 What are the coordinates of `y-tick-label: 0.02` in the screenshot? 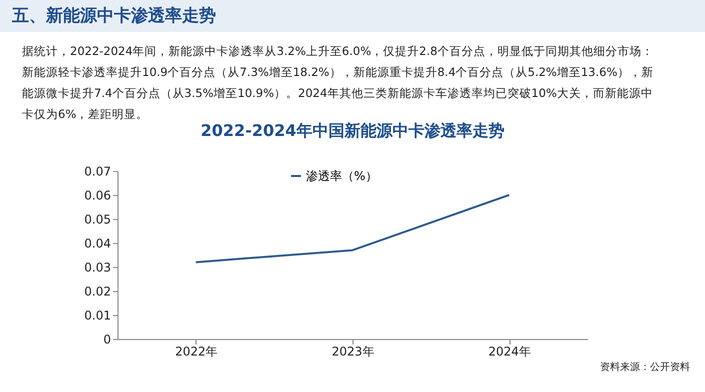 It's located at (97, 291).